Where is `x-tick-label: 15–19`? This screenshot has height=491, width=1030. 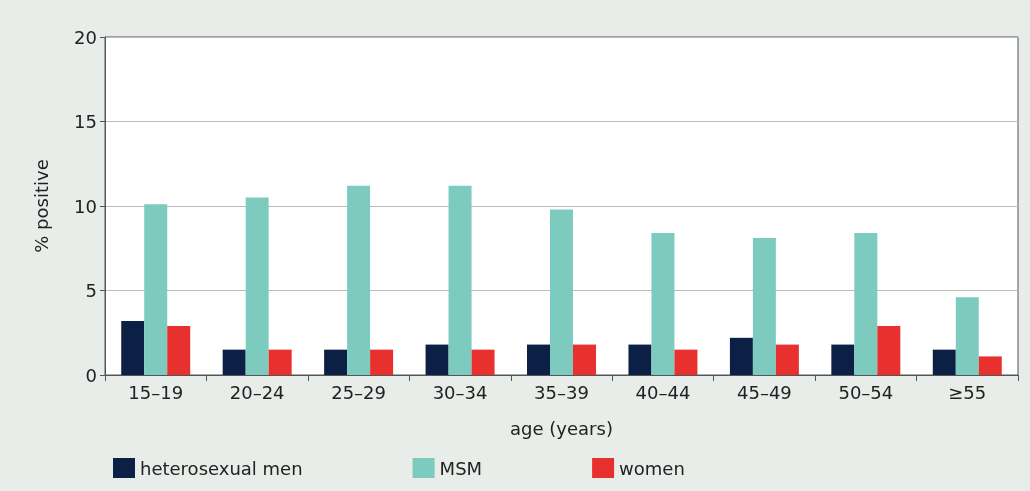 x-tick-label: 15–19 is located at coordinates (156, 392).